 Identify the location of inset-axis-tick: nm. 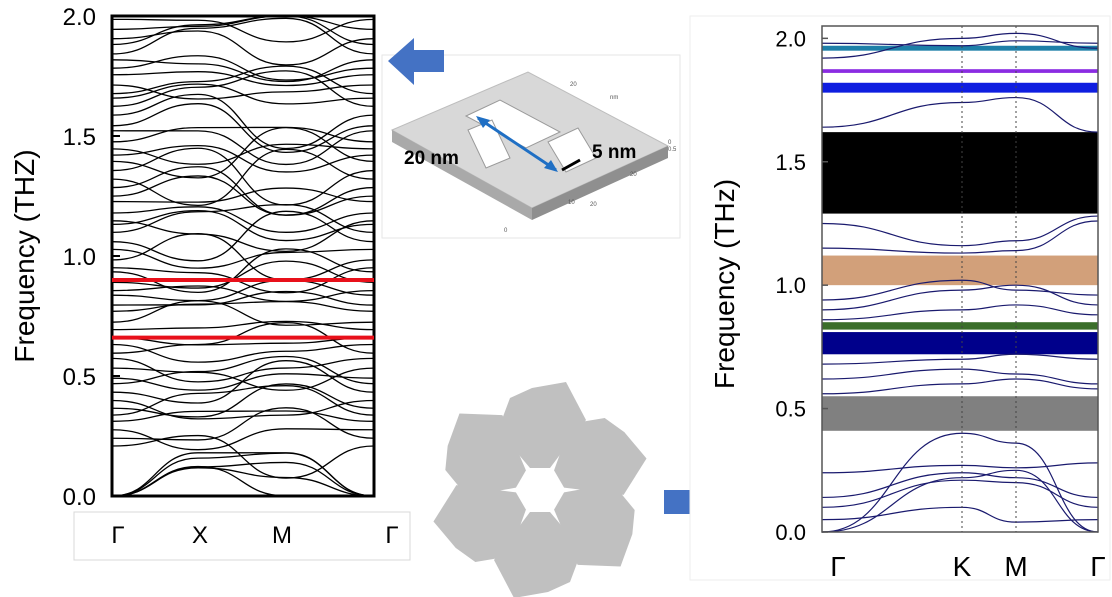
(614, 98).